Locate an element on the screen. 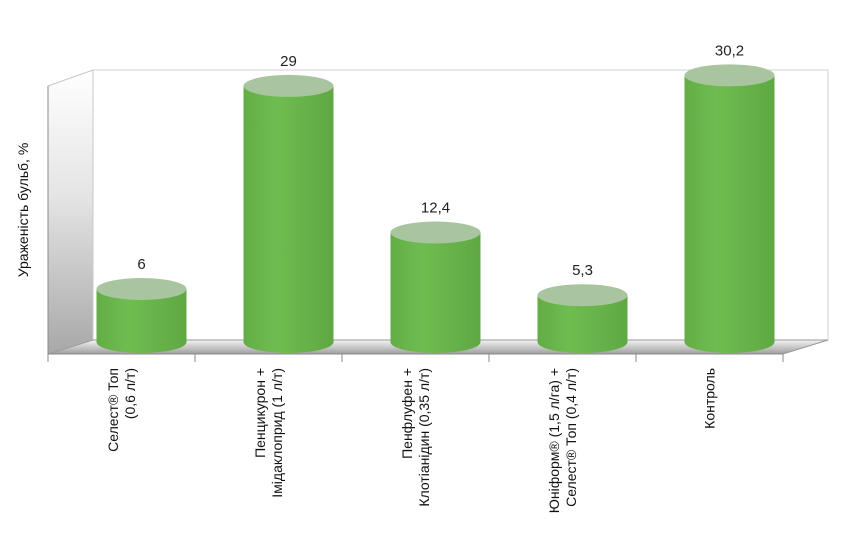 The width and height of the screenshot is (845, 558). category-label: Селест® Топ(0,6 л/т) is located at coordinates (121, 410).